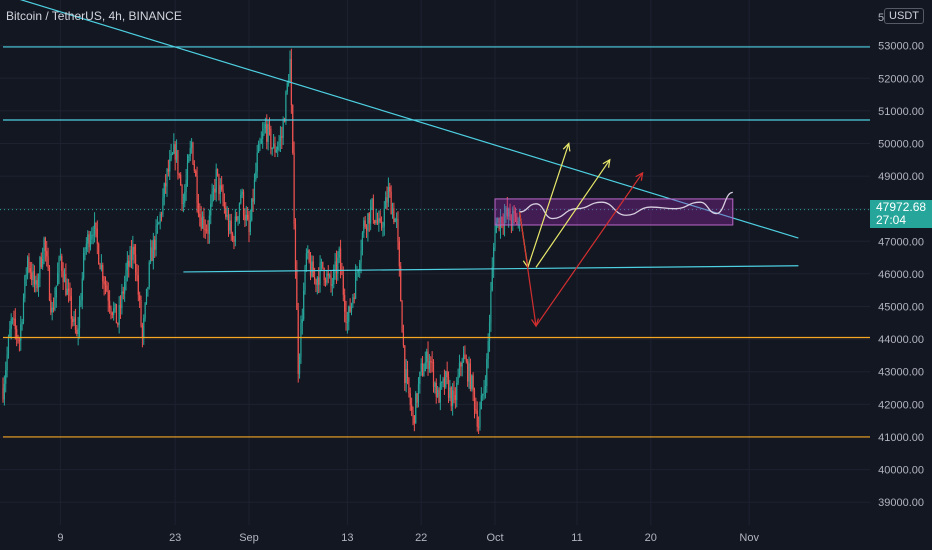 The height and width of the screenshot is (550, 932). Describe the element at coordinates (901, 405) in the screenshot. I see `price-tick-label: 42000.00` at that location.